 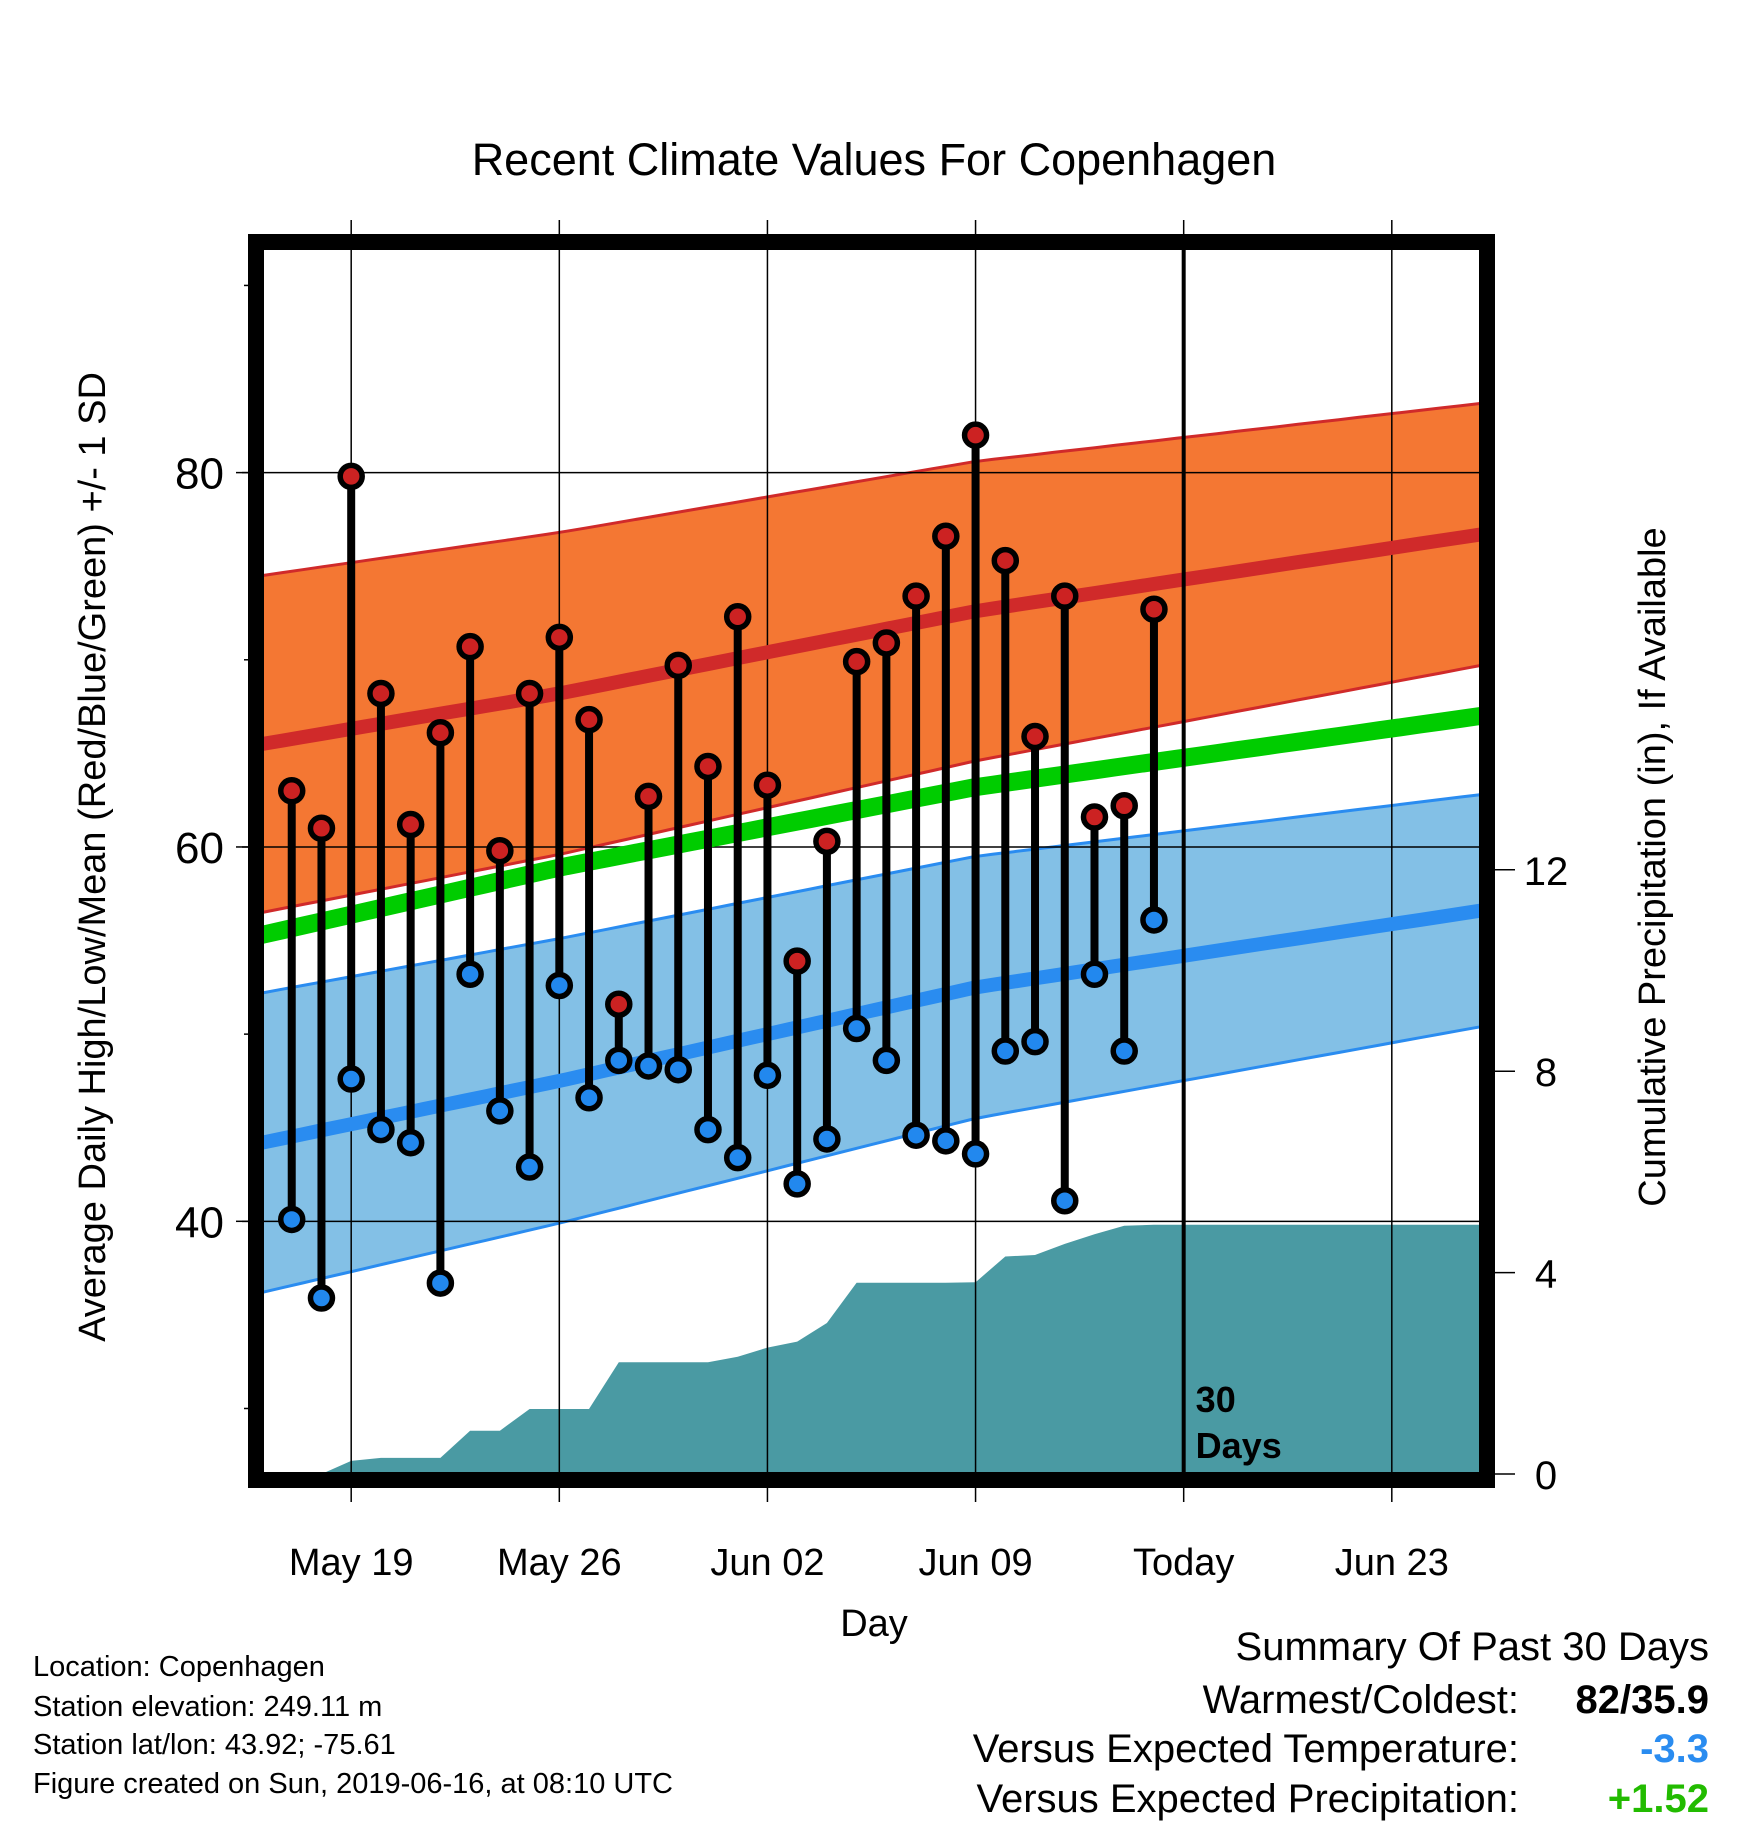 I want to click on low-mean-line, so click(x=871, y=1026).